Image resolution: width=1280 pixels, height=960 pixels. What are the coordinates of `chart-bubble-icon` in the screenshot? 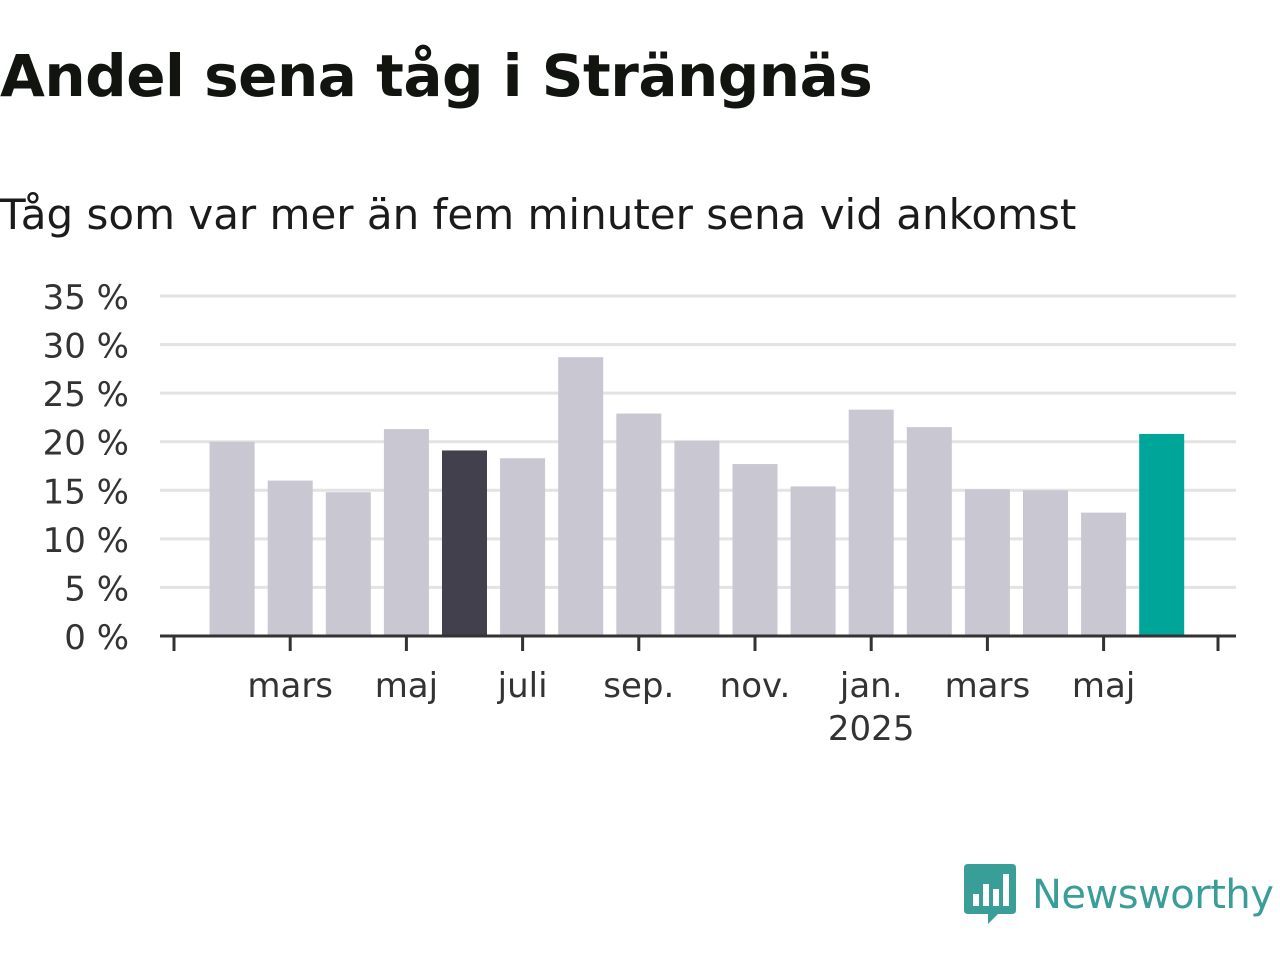 It's located at (990, 894).